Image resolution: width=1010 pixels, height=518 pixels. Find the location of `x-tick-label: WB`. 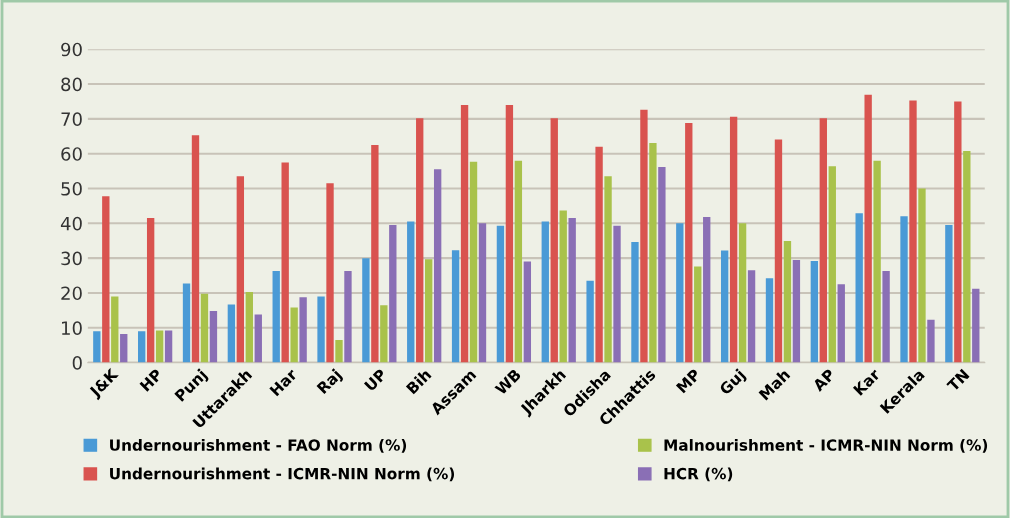

x-tick-label: WB is located at coordinates (508, 382).